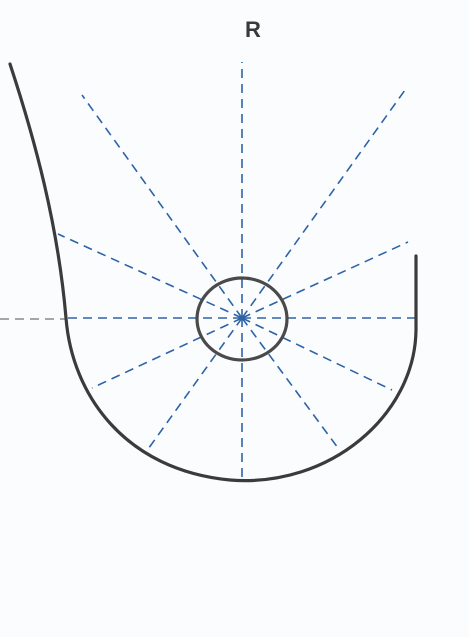  What do you see at coordinates (253, 29) in the screenshot?
I see `side-label-right: R` at bounding box center [253, 29].